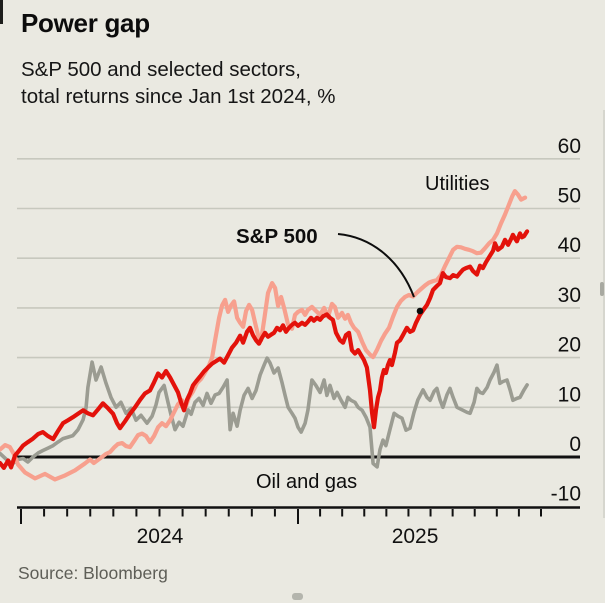  Describe the element at coordinates (298, 527) in the screenshot. I see `x-axis-layer: 2024 2025` at that location.